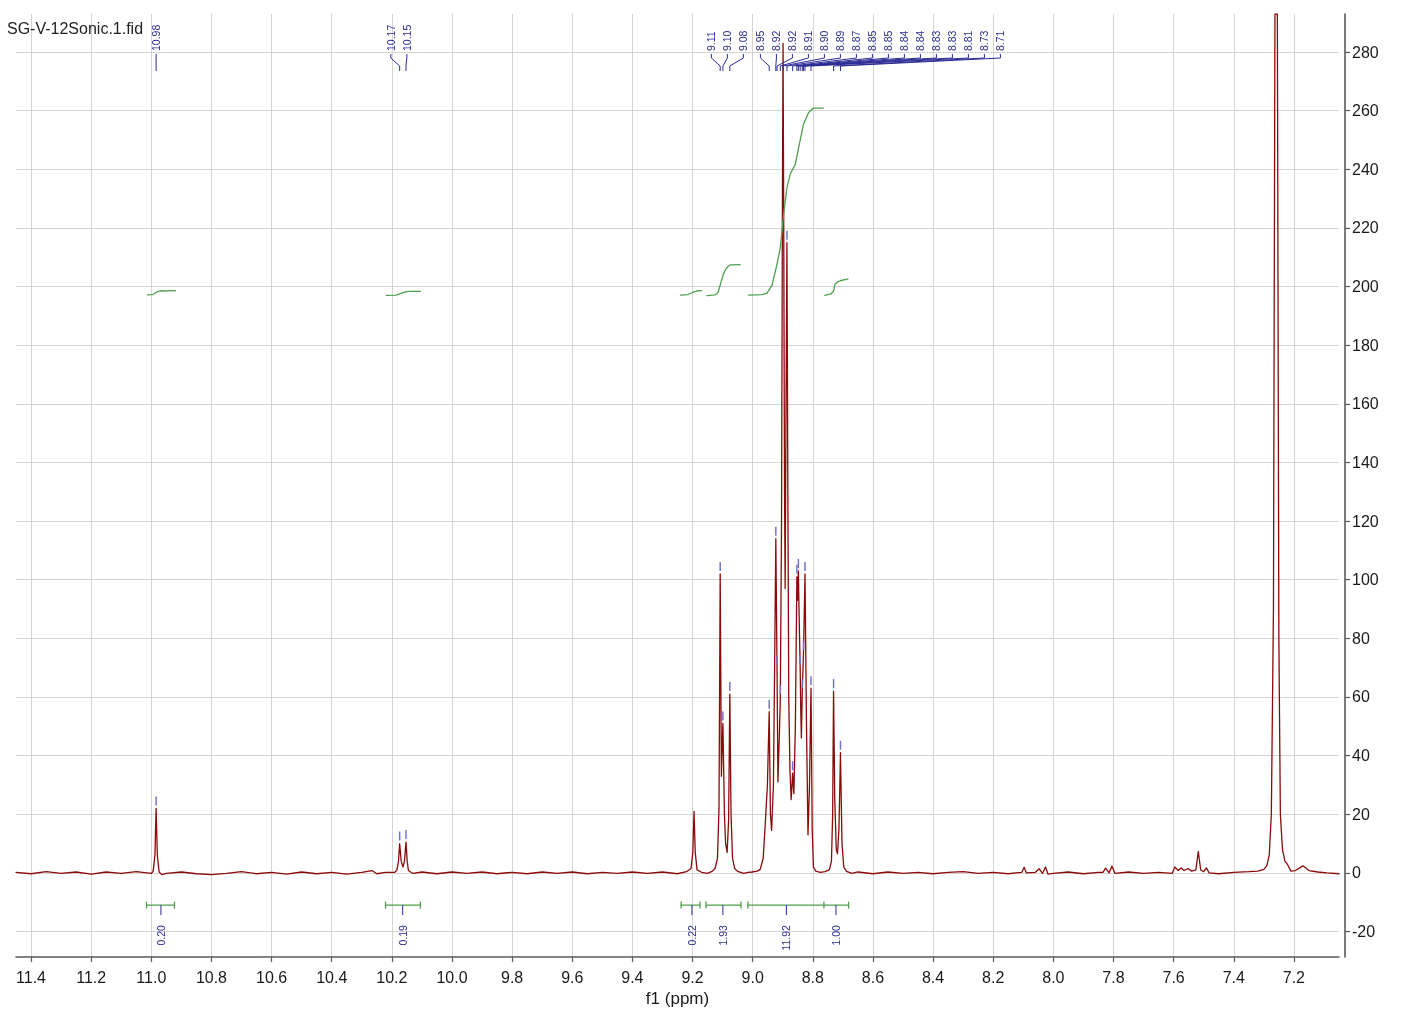  What do you see at coordinates (75, 28) in the screenshot?
I see `chart-title: SG-V-12Sonic.1.fid` at bounding box center [75, 28].